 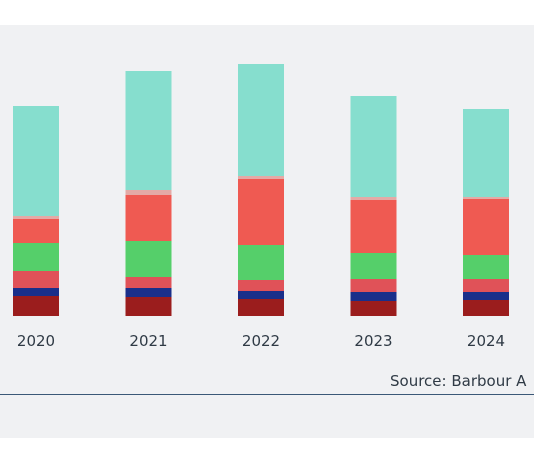 I want to click on x-axis-ticks: 2020 2021 2022 2023 2024, so click(x=261, y=341).